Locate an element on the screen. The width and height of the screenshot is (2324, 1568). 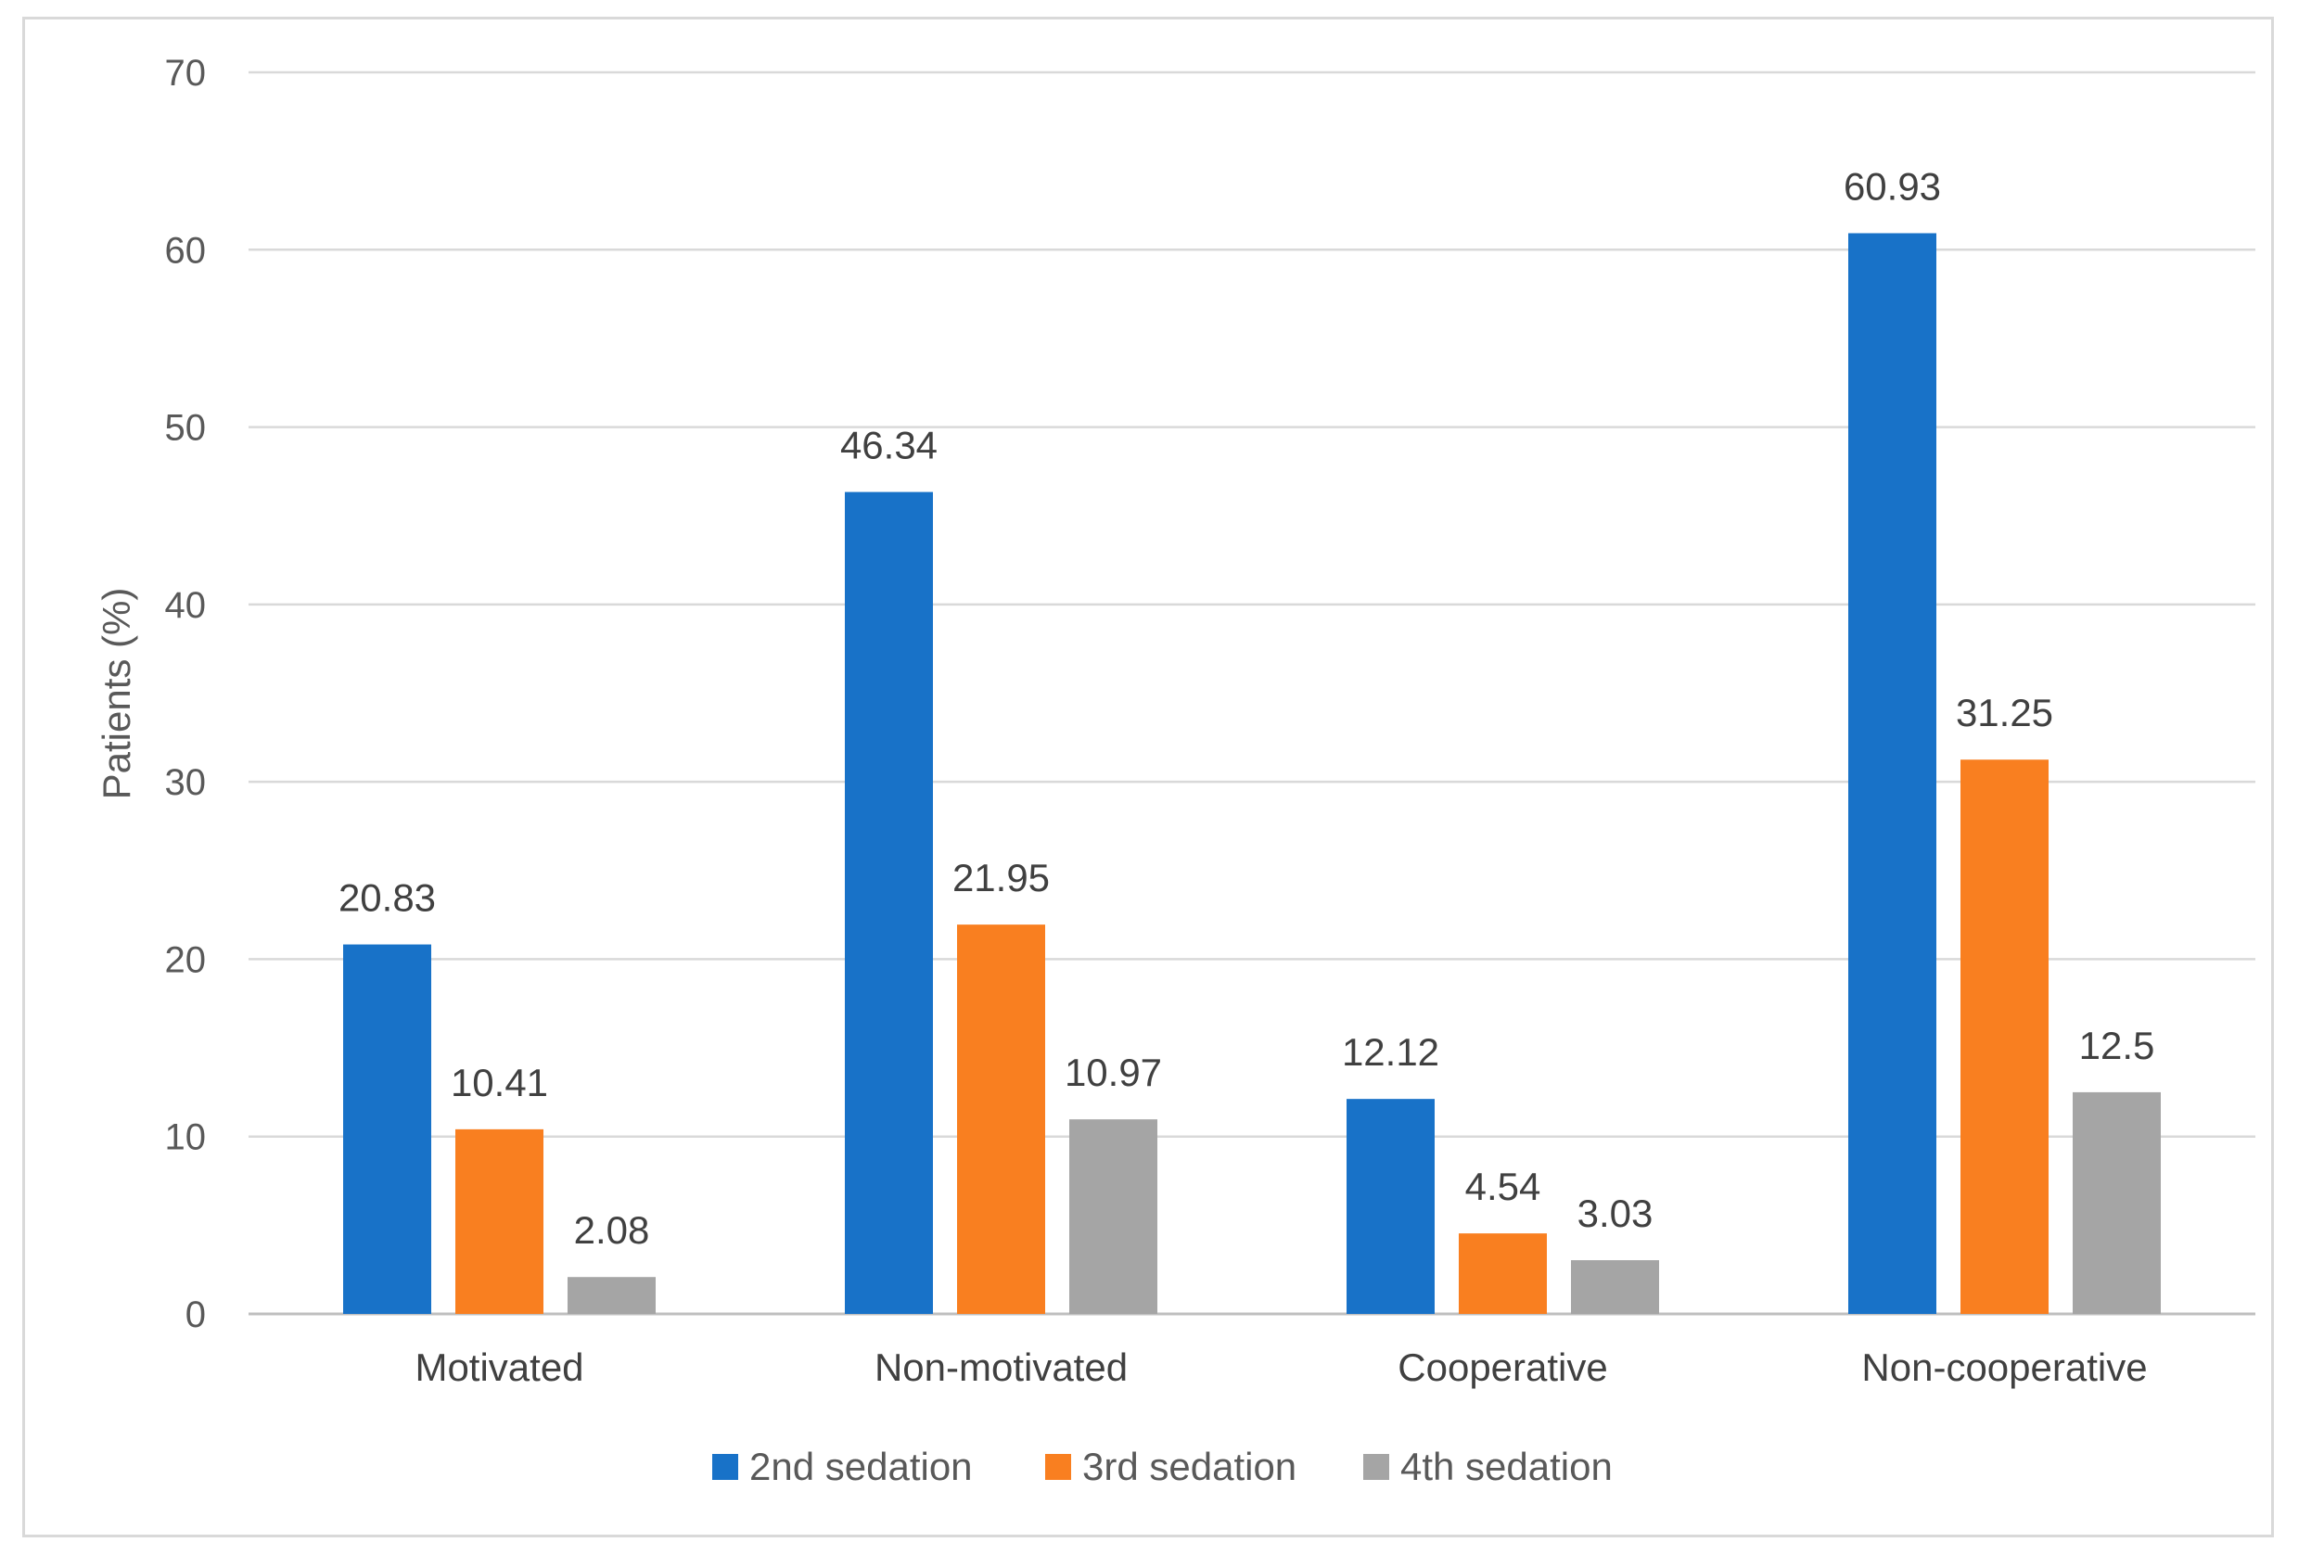
data-label: 46.34 is located at coordinates (889, 445).